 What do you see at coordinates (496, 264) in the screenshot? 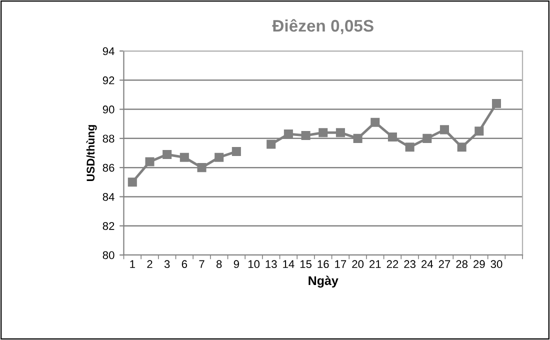
I see `x-tick-label: 30` at bounding box center [496, 264].